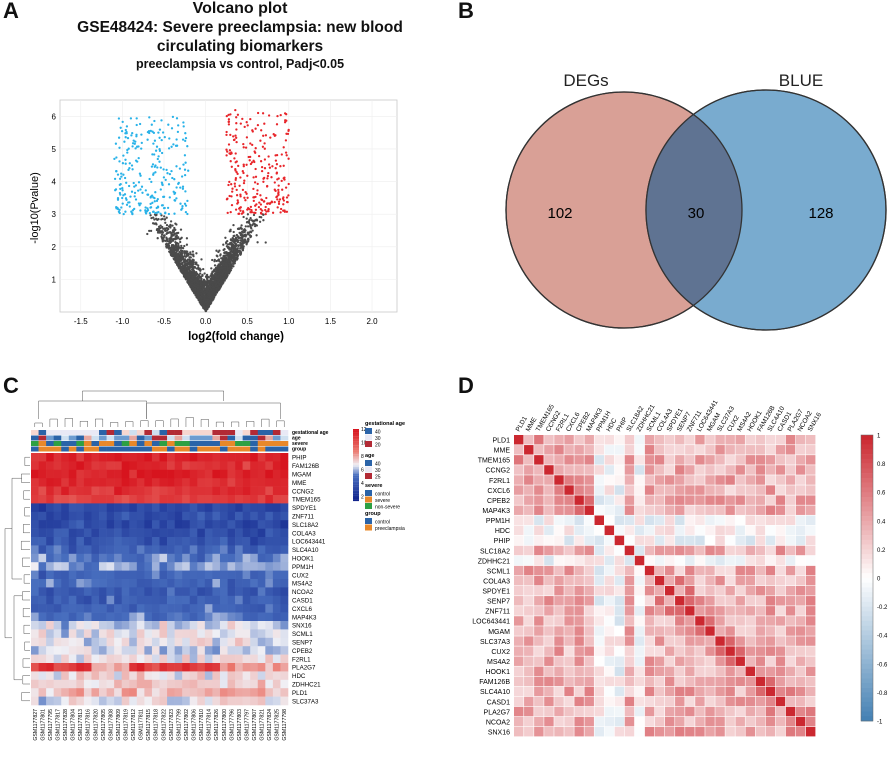  Describe the element at coordinates (226, 321) in the screenshot. I see `volcano-x-ticks: -1.5 -1.0 -0.5 0.0 0.5 1.0 1.5 2.0` at that location.